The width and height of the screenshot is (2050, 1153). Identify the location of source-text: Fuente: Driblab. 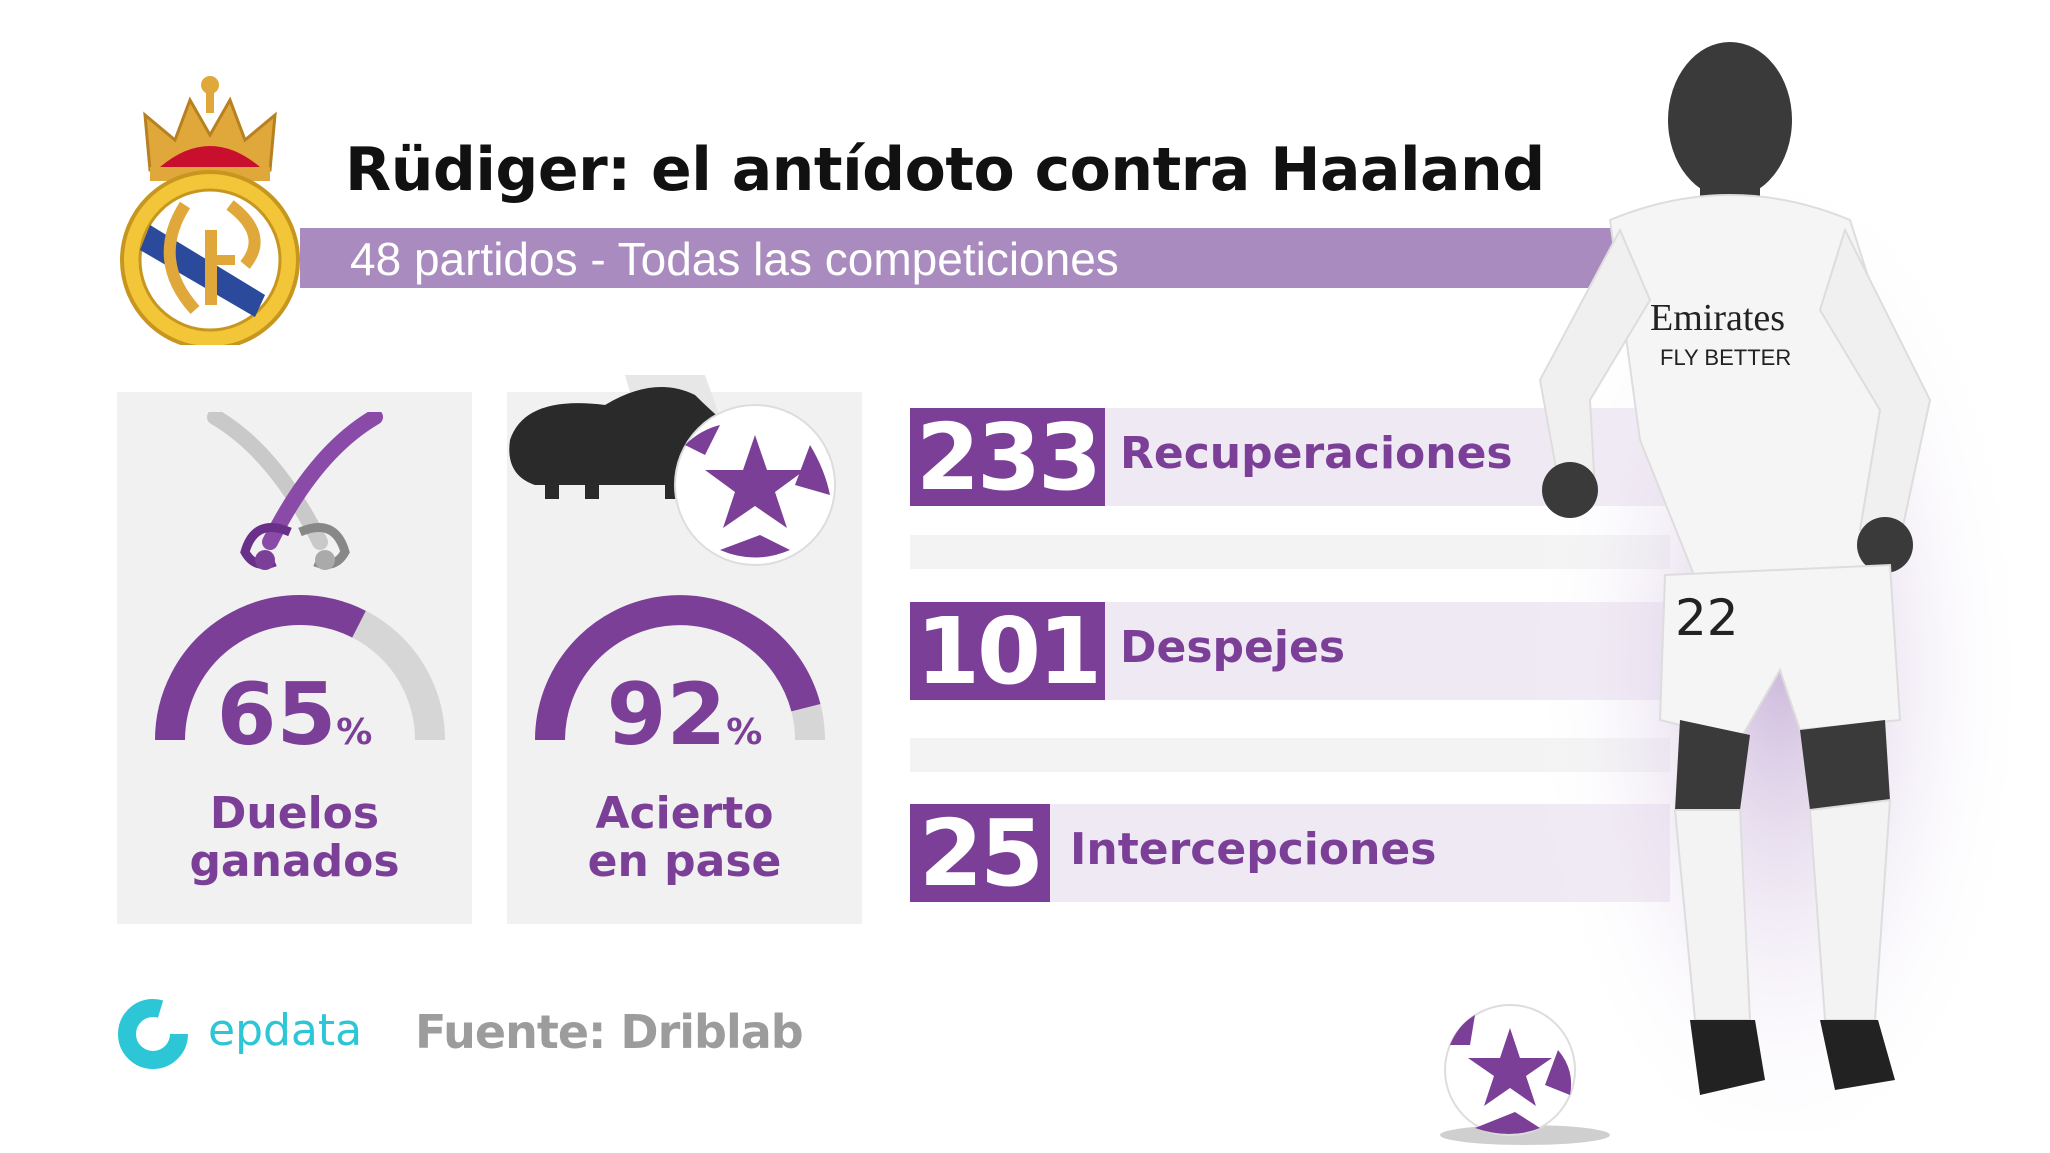
(609, 1032).